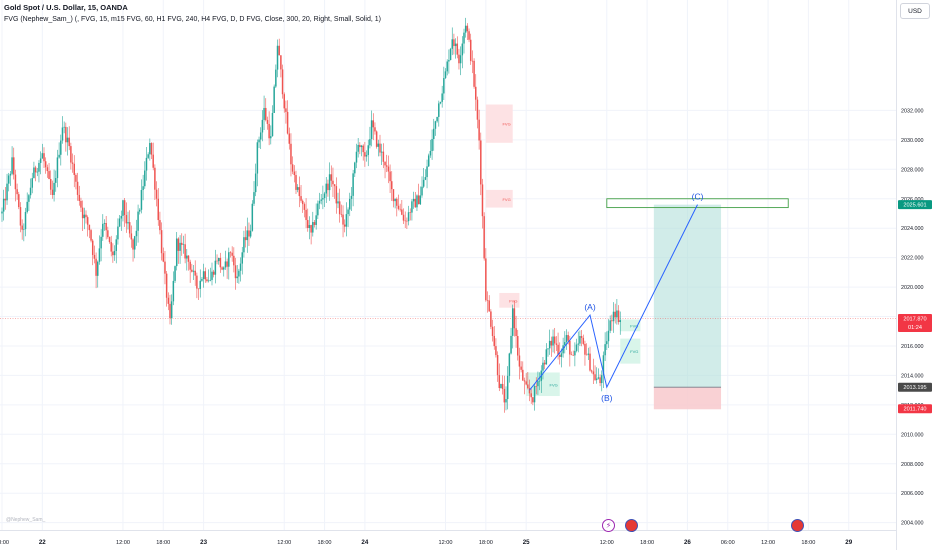  What do you see at coordinates (66, 7) in the screenshot?
I see `symbol-title: Gold Spot / U.S. Dollar, 15, OANDA` at bounding box center [66, 7].